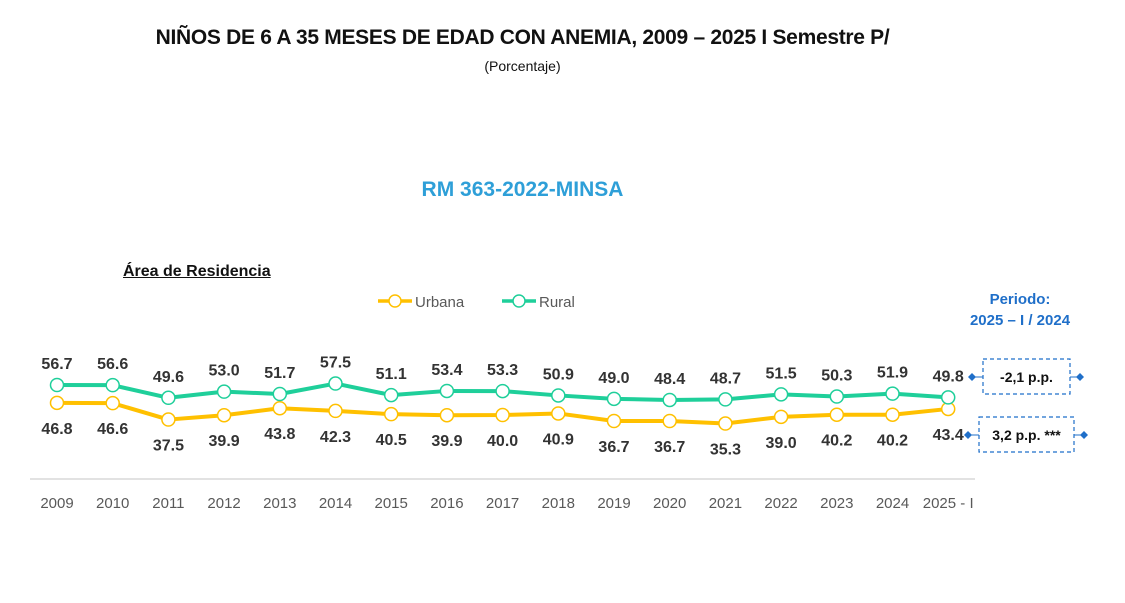 The width and height of the screenshot is (1125, 603). What do you see at coordinates (892, 373) in the screenshot?
I see `data-label-rural: 51.9` at bounding box center [892, 373].